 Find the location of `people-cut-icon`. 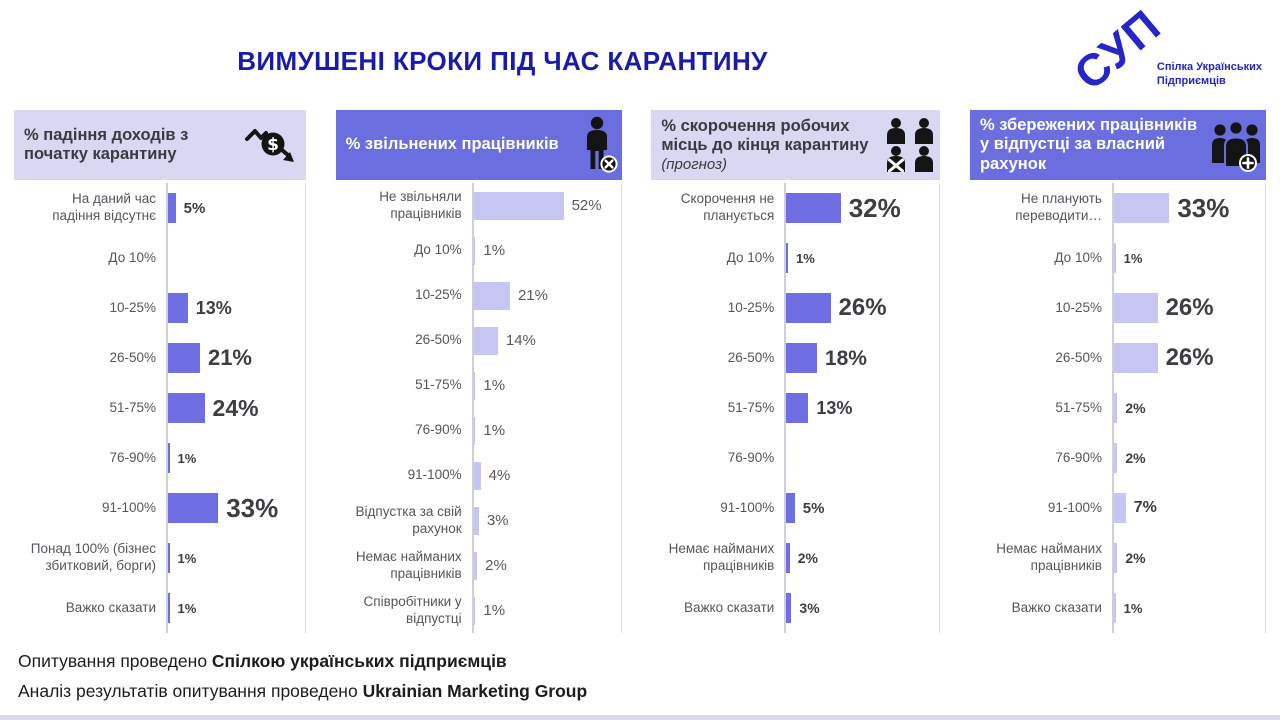

people-cut-icon is located at coordinates (910, 145).